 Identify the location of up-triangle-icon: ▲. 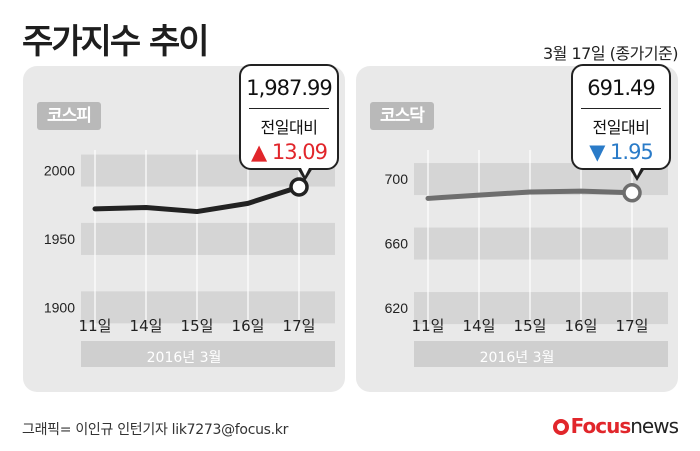
(259, 152).